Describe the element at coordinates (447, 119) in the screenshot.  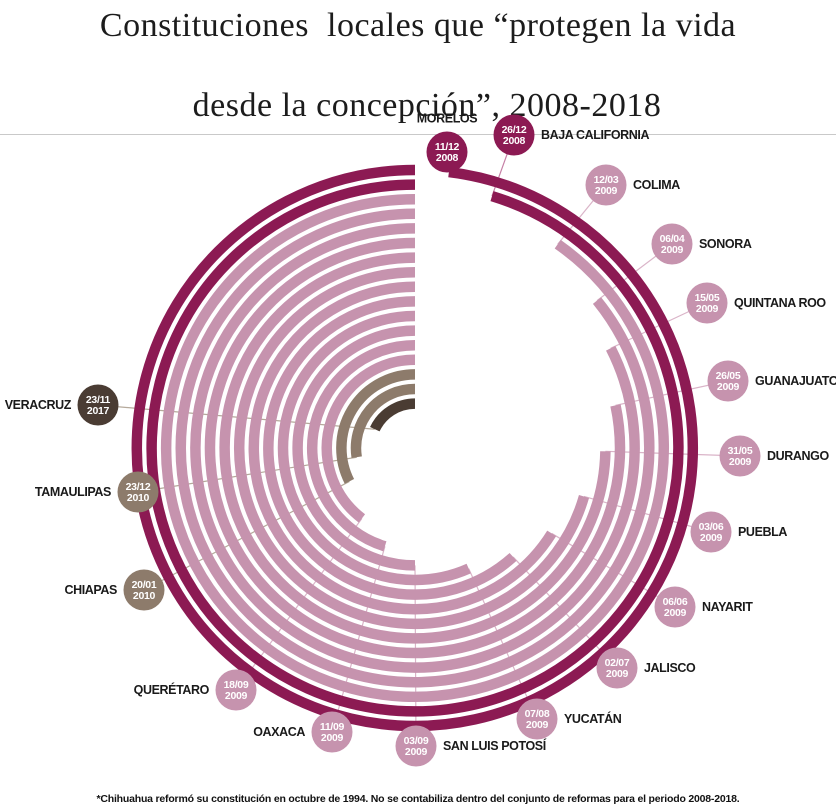
I see `label-morelos: MORELOS` at that location.